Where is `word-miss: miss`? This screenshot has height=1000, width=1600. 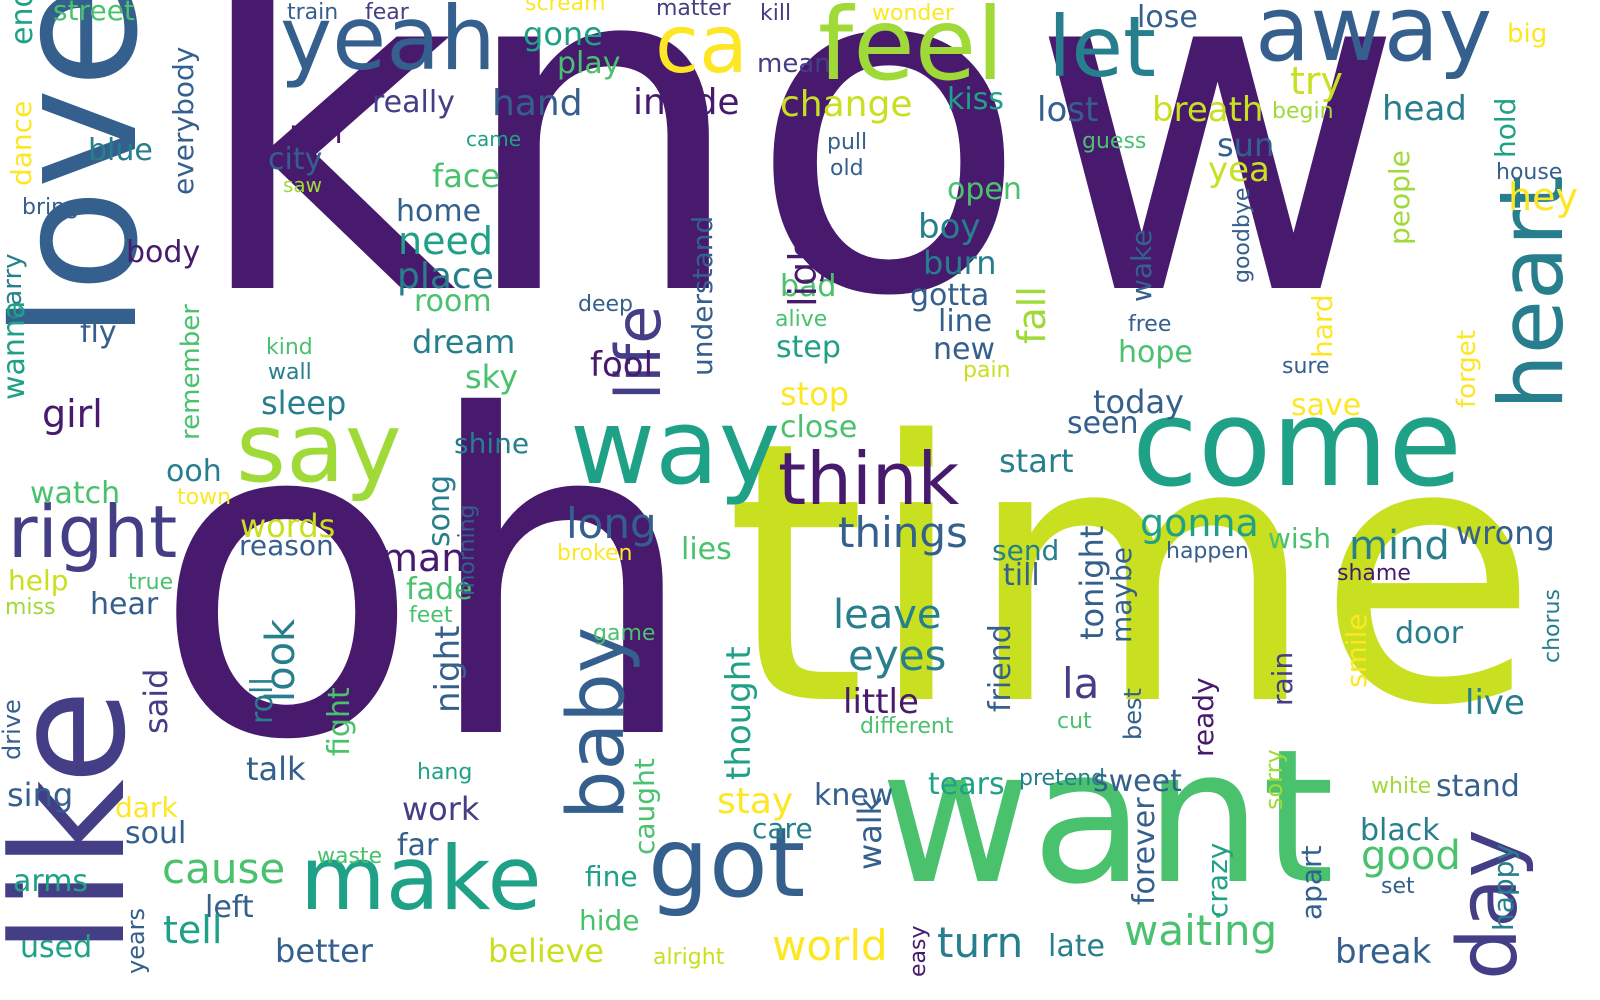
word-miss: miss is located at coordinates (30, 607).